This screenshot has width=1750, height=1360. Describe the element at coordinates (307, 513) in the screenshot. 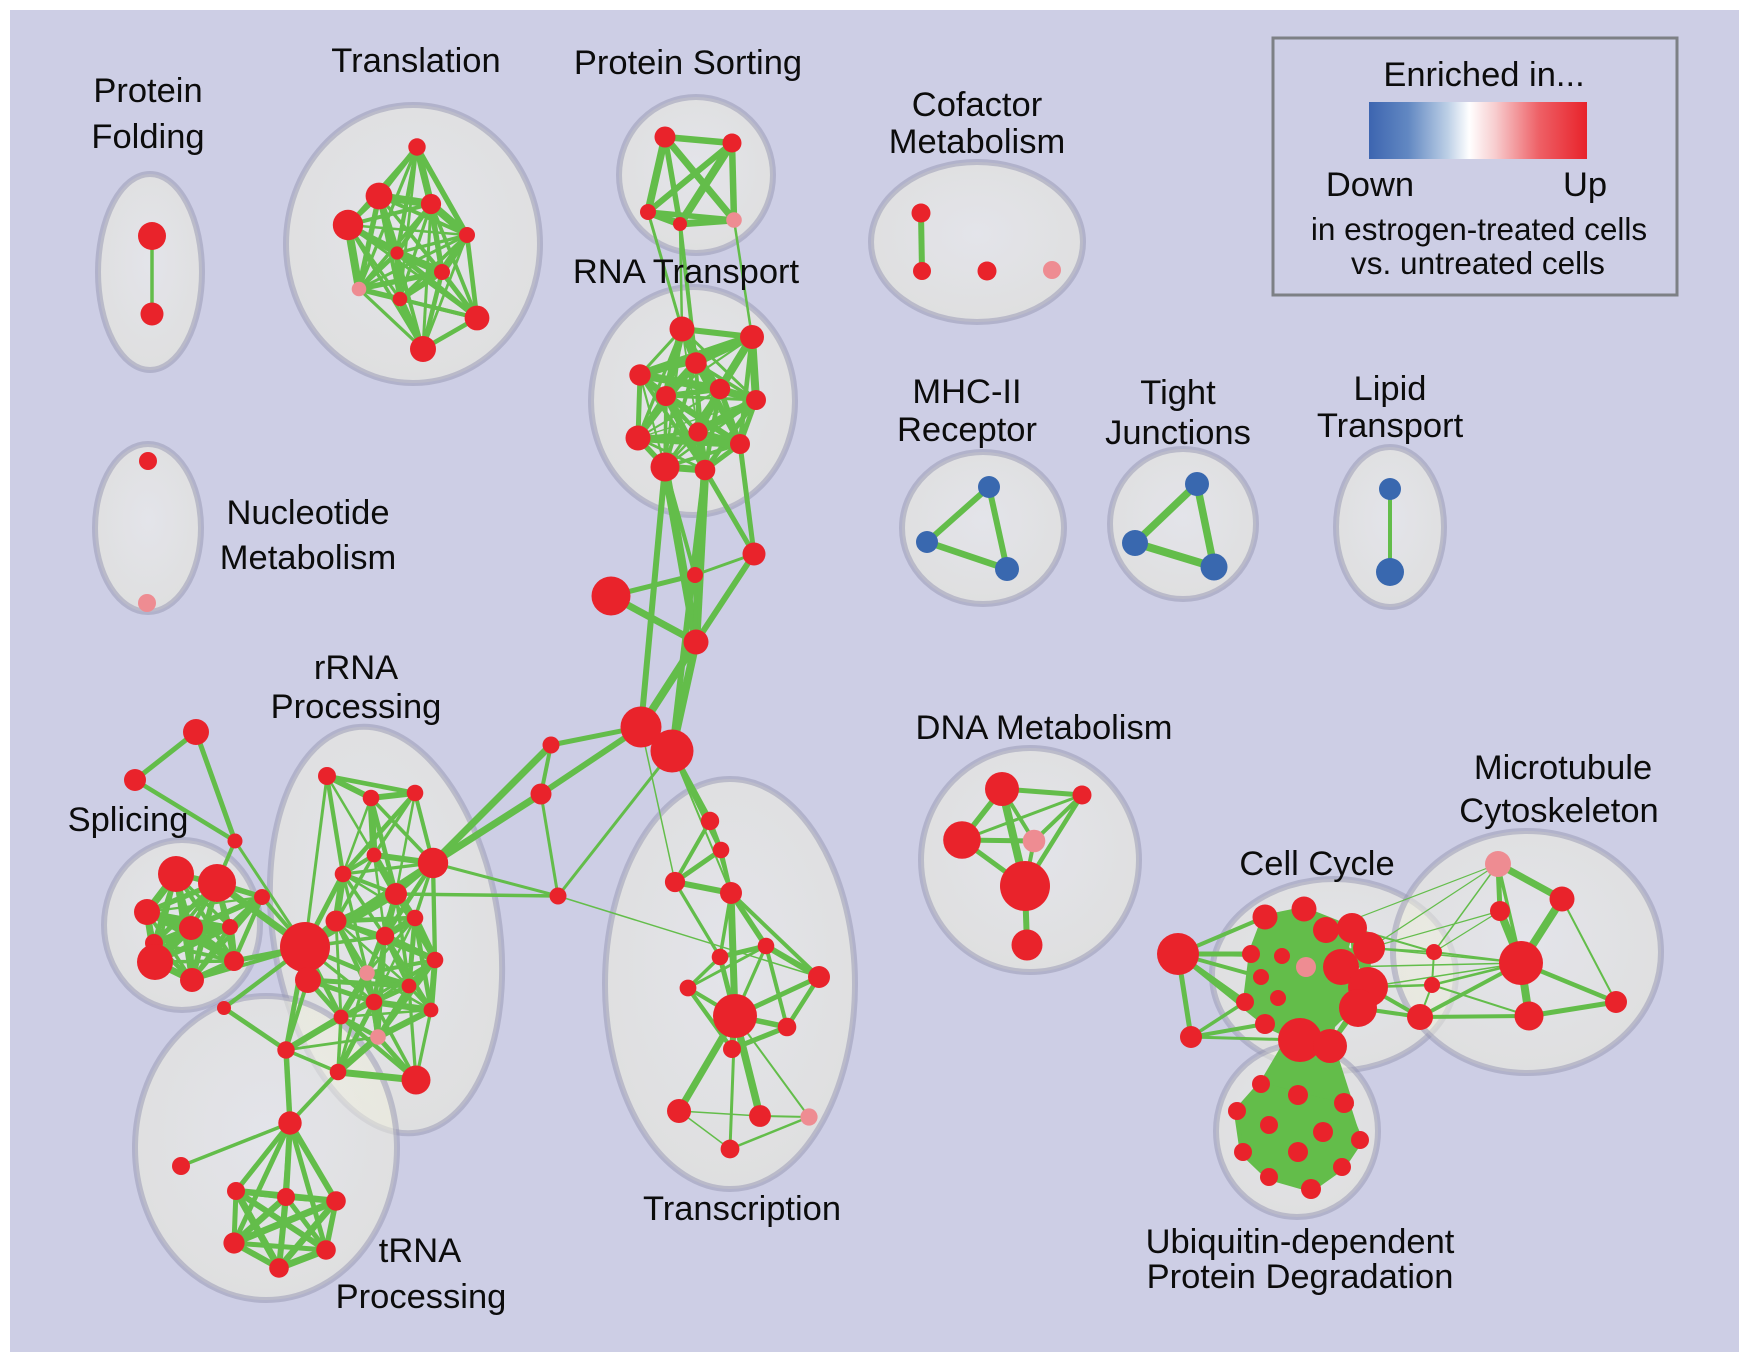

I see `svg-text: Nucleotide` at that location.